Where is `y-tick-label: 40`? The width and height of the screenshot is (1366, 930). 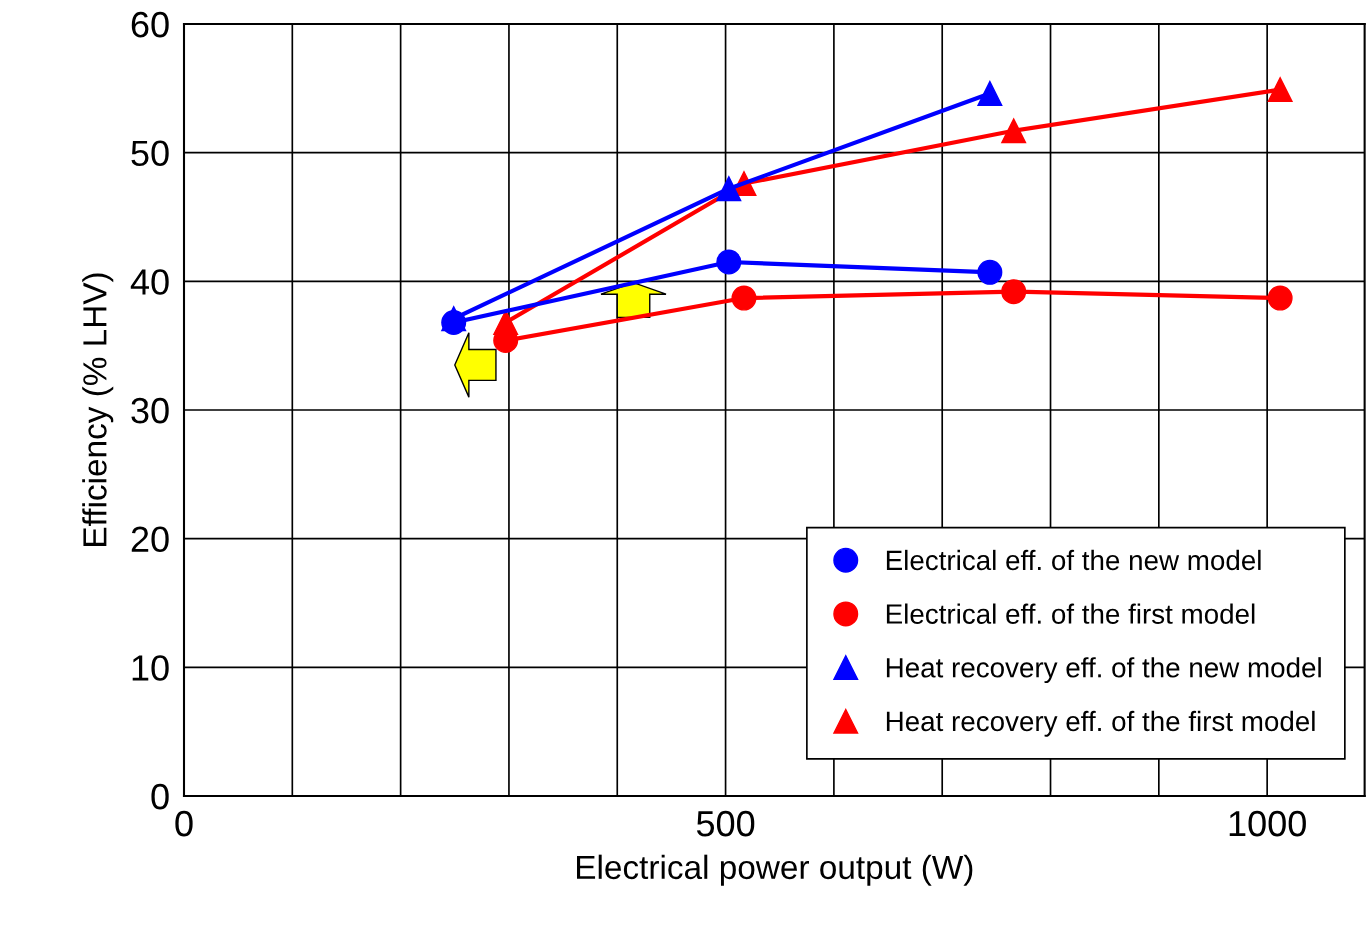
y-tick-label: 40 is located at coordinates (149, 282).